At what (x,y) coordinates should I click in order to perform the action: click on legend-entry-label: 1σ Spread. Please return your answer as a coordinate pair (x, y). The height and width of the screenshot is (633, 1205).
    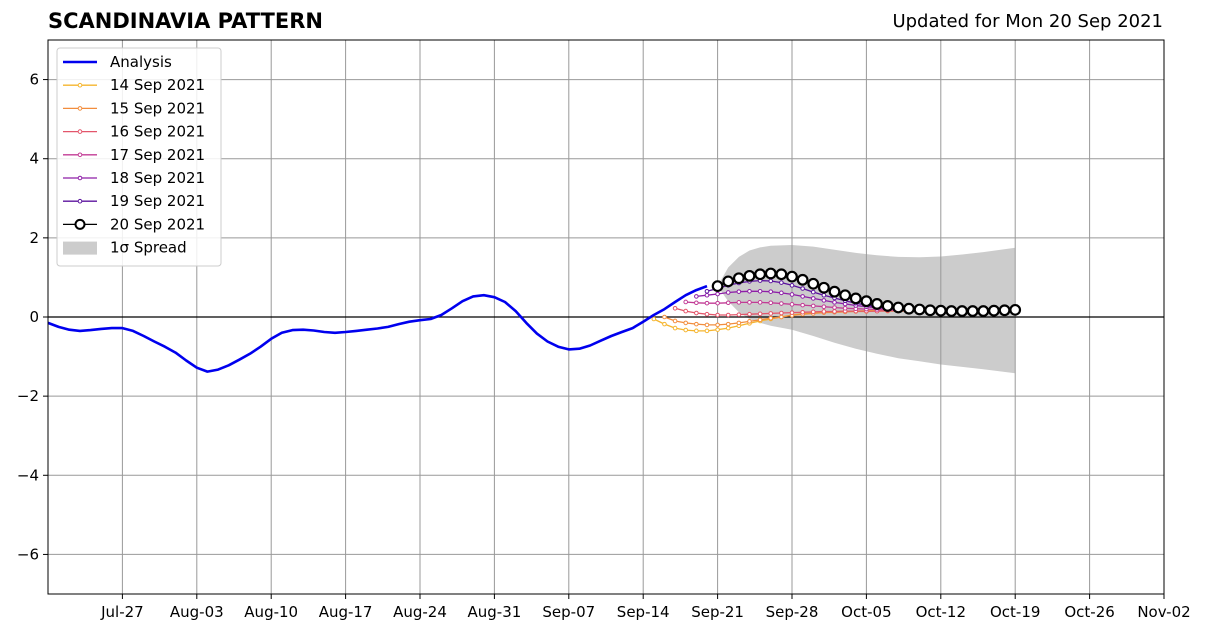
    Looking at the image, I should click on (148, 248).